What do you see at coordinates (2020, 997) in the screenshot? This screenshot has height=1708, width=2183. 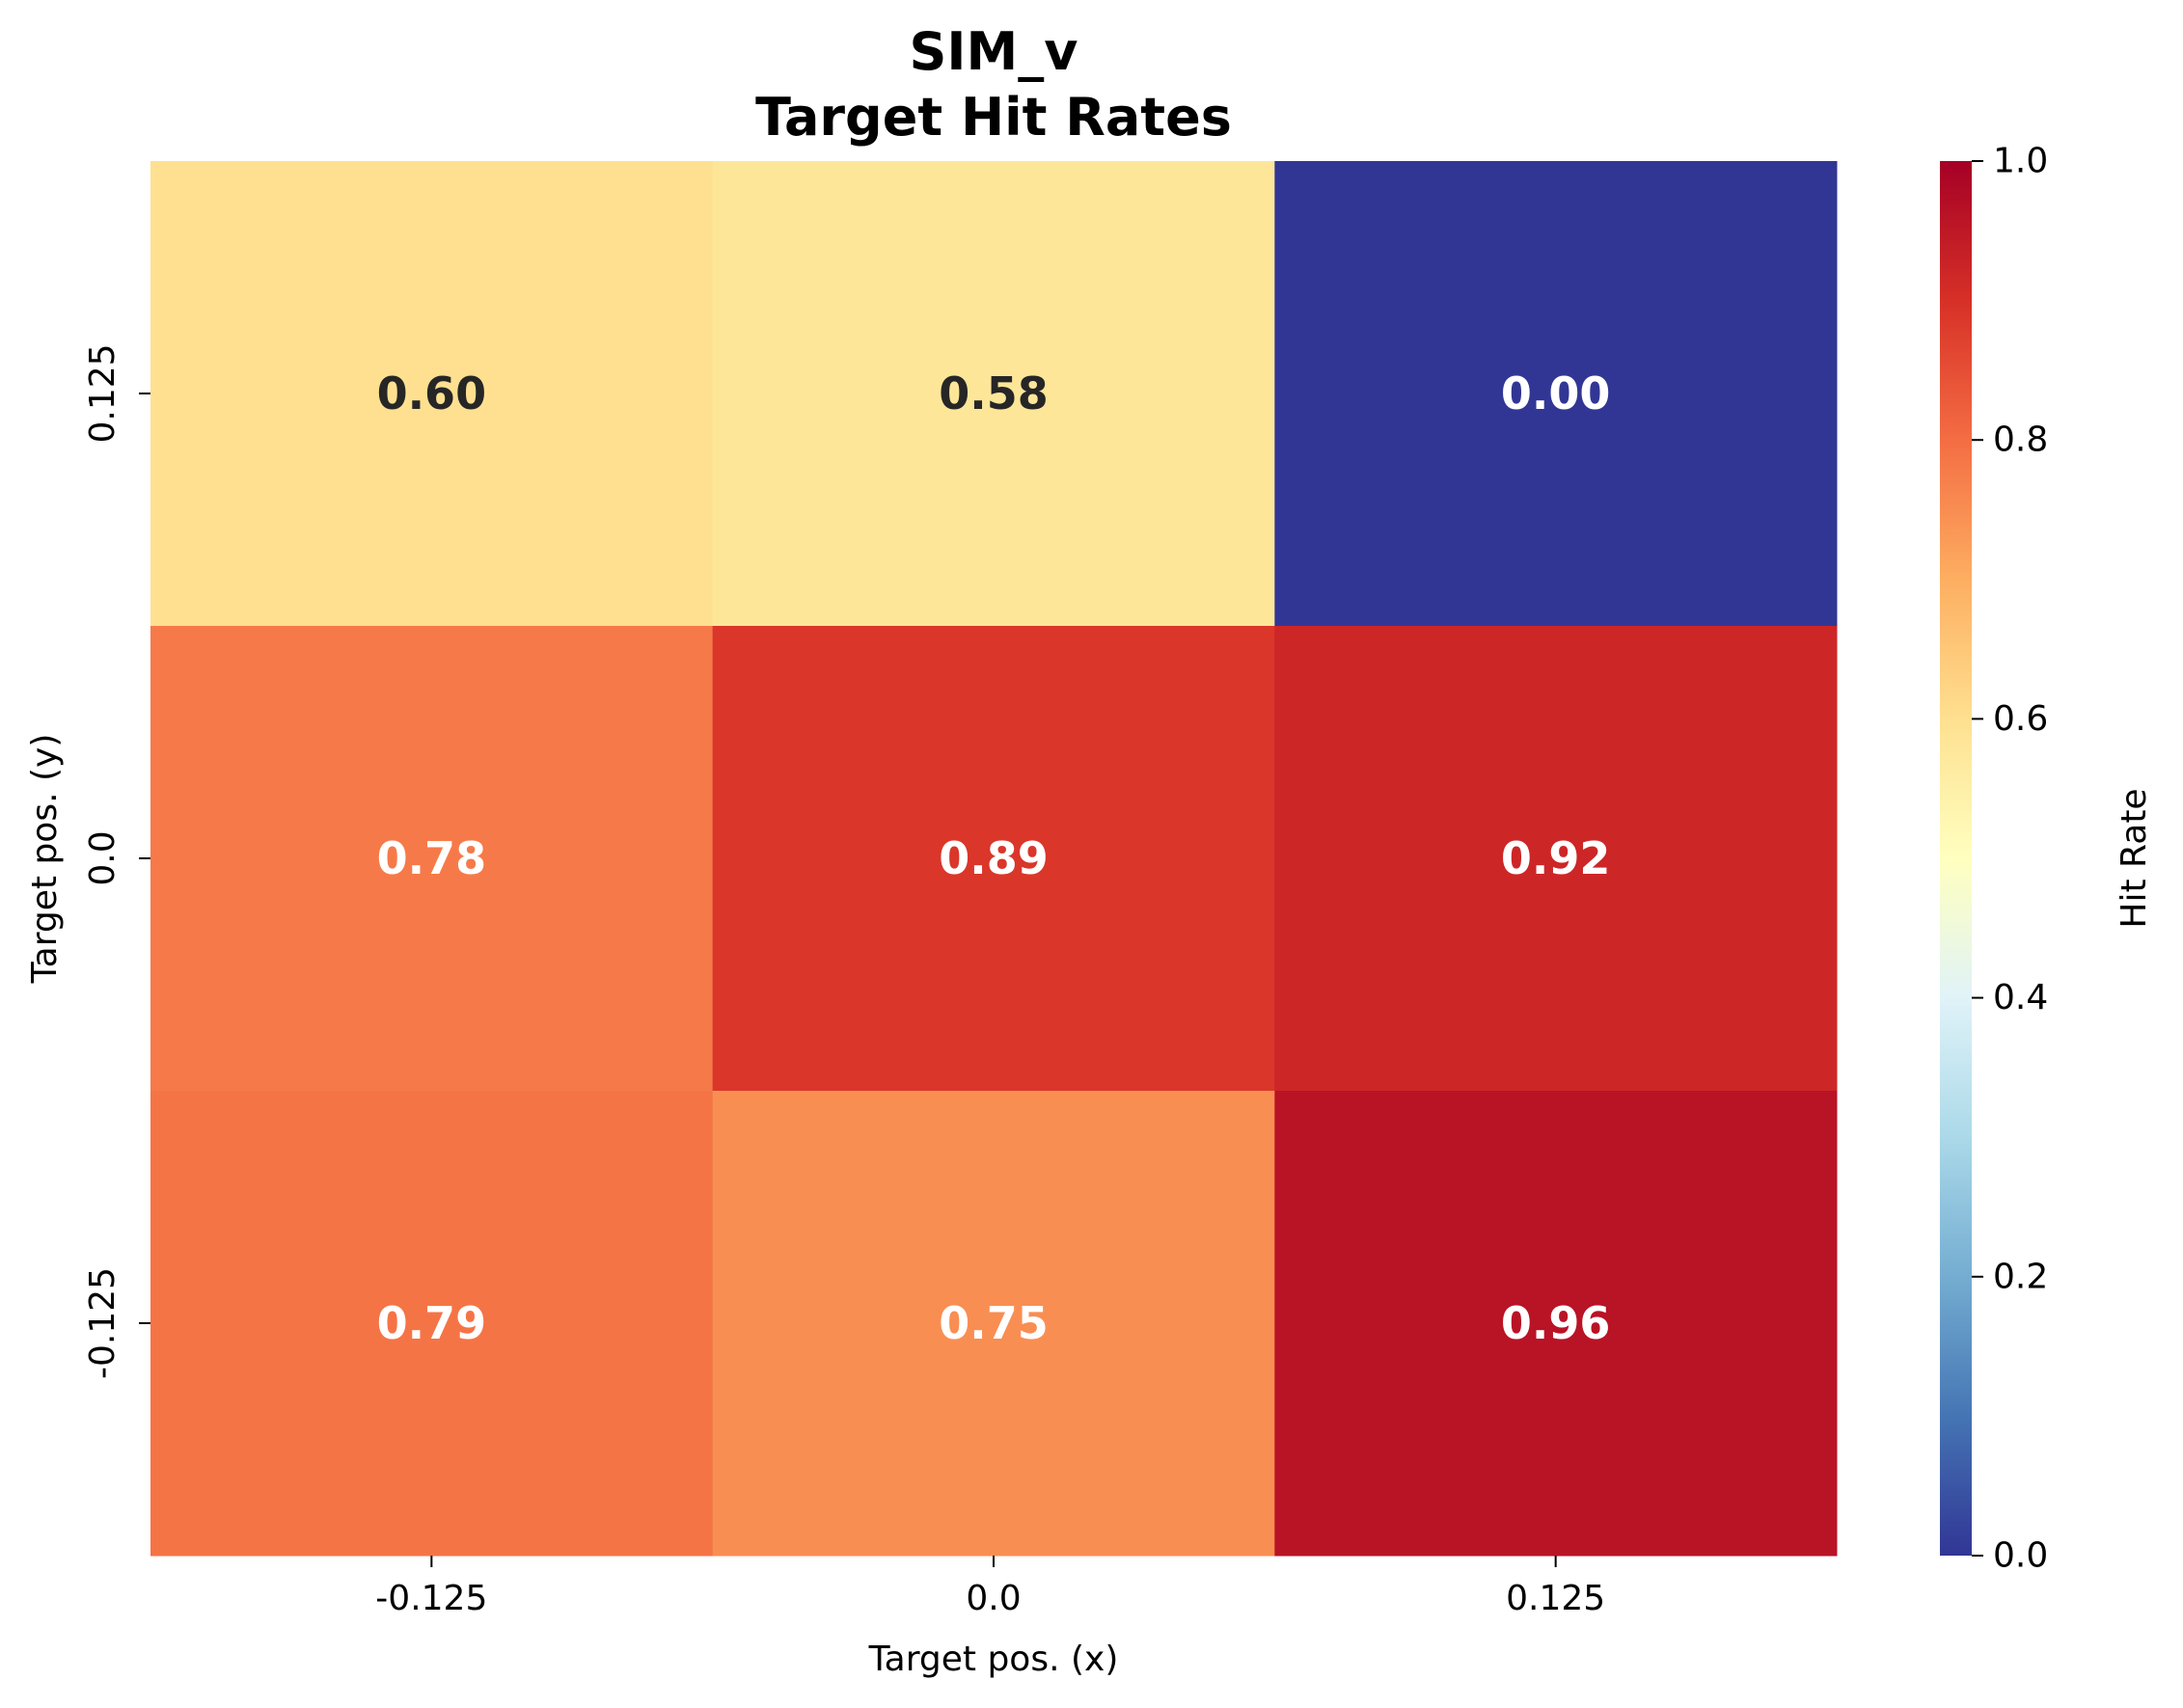 I see `colorbar-tick-label: 0.4` at bounding box center [2020, 997].